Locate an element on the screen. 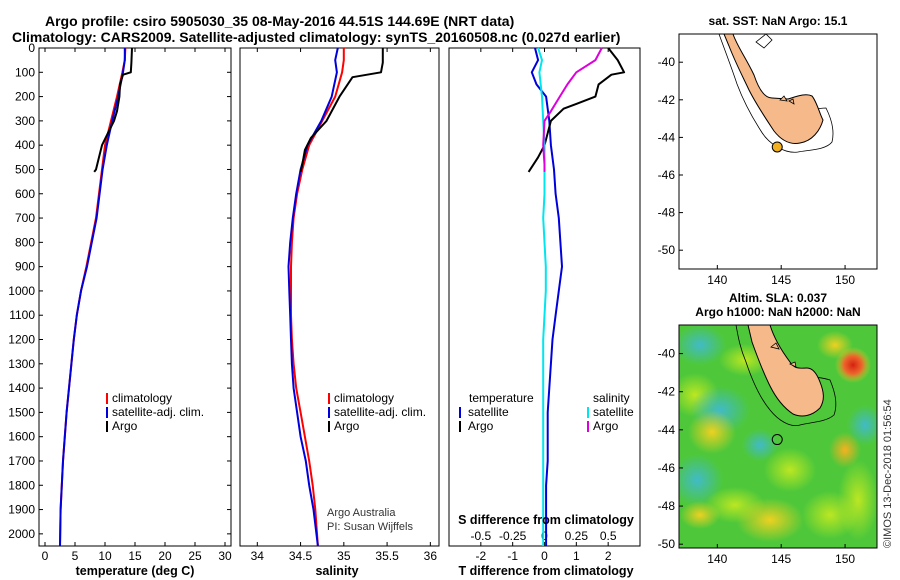 The height and width of the screenshot is (580, 900). depth-tick-label: 600 is located at coordinates (25, 194).